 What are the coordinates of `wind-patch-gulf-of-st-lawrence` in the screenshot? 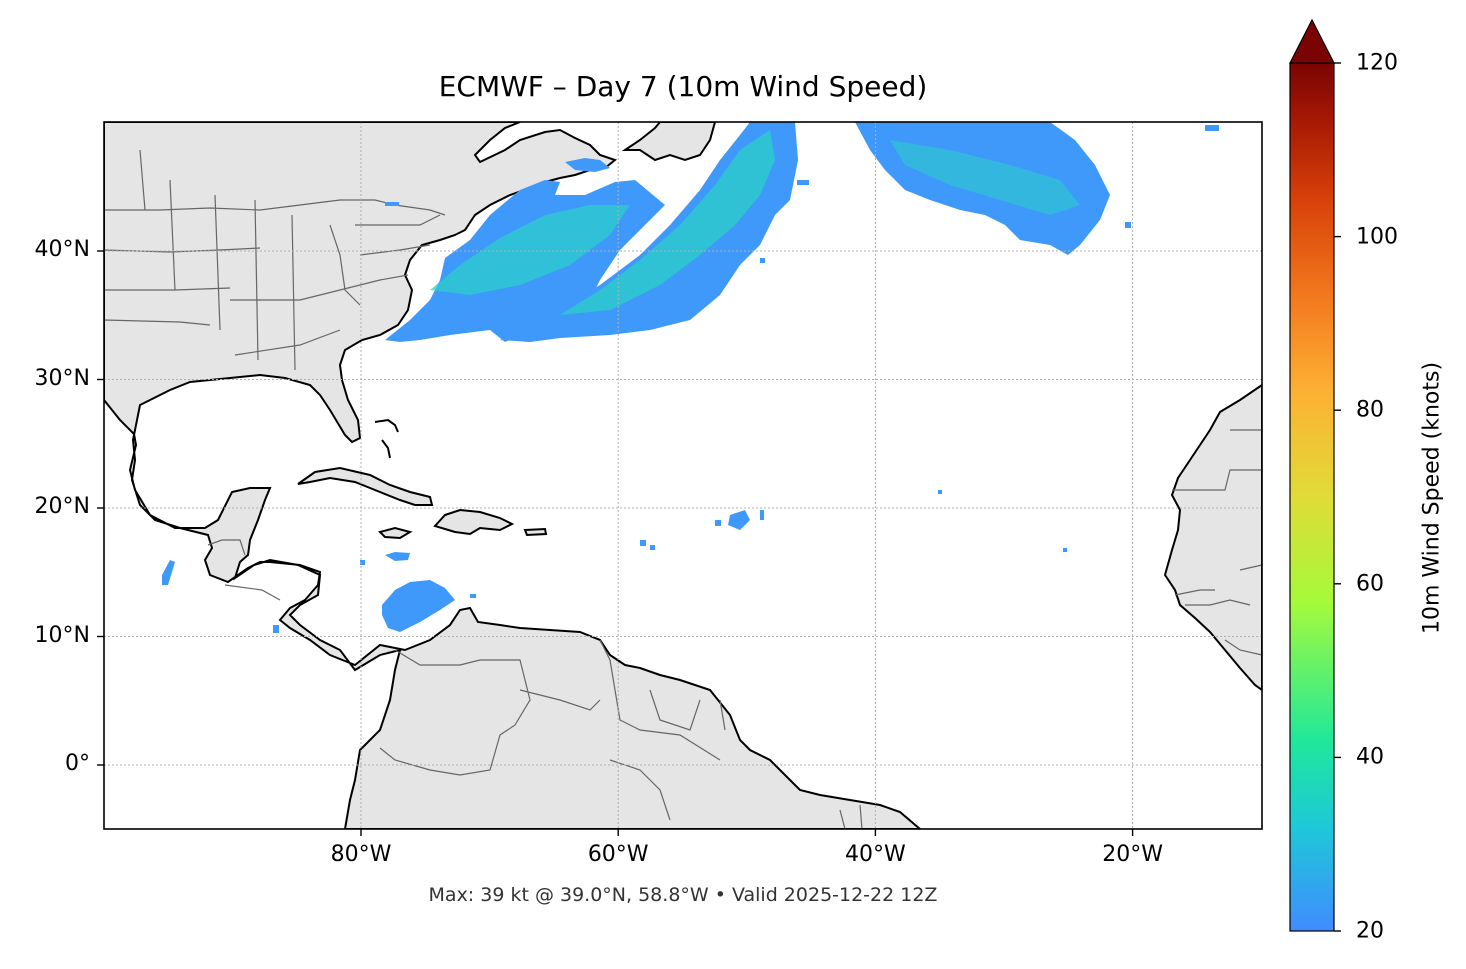 It's located at (587, 165).